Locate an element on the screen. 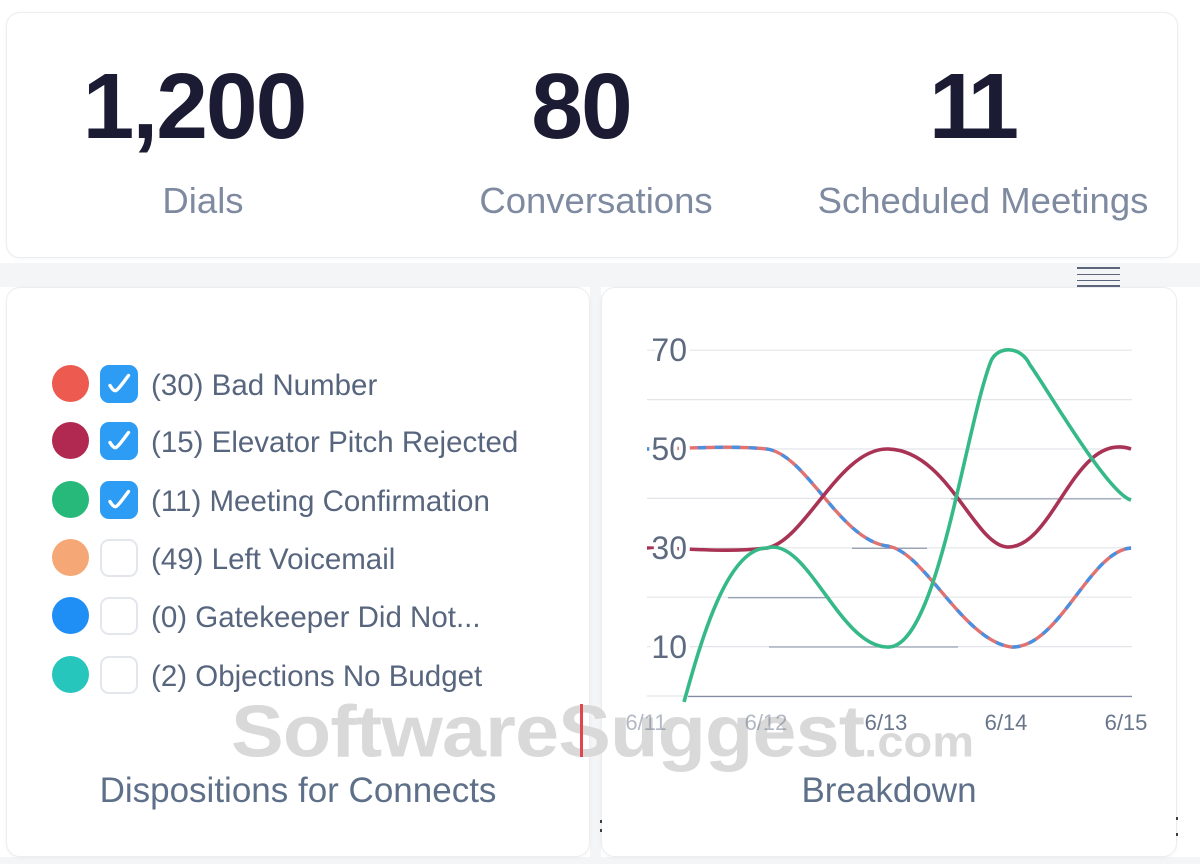  svg-text: 30 is located at coordinates (669, 548).